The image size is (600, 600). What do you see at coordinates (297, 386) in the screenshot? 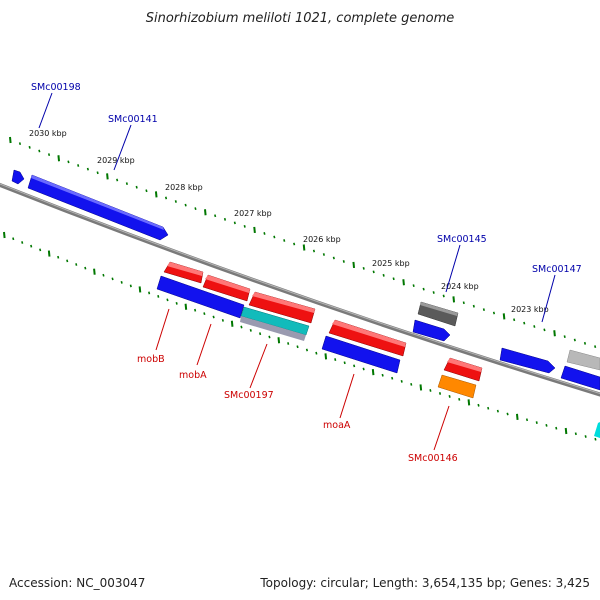
I see `reverse-gene-labels: mobB mobA SMc00197 moaA SMc00146` at bounding box center [297, 386].